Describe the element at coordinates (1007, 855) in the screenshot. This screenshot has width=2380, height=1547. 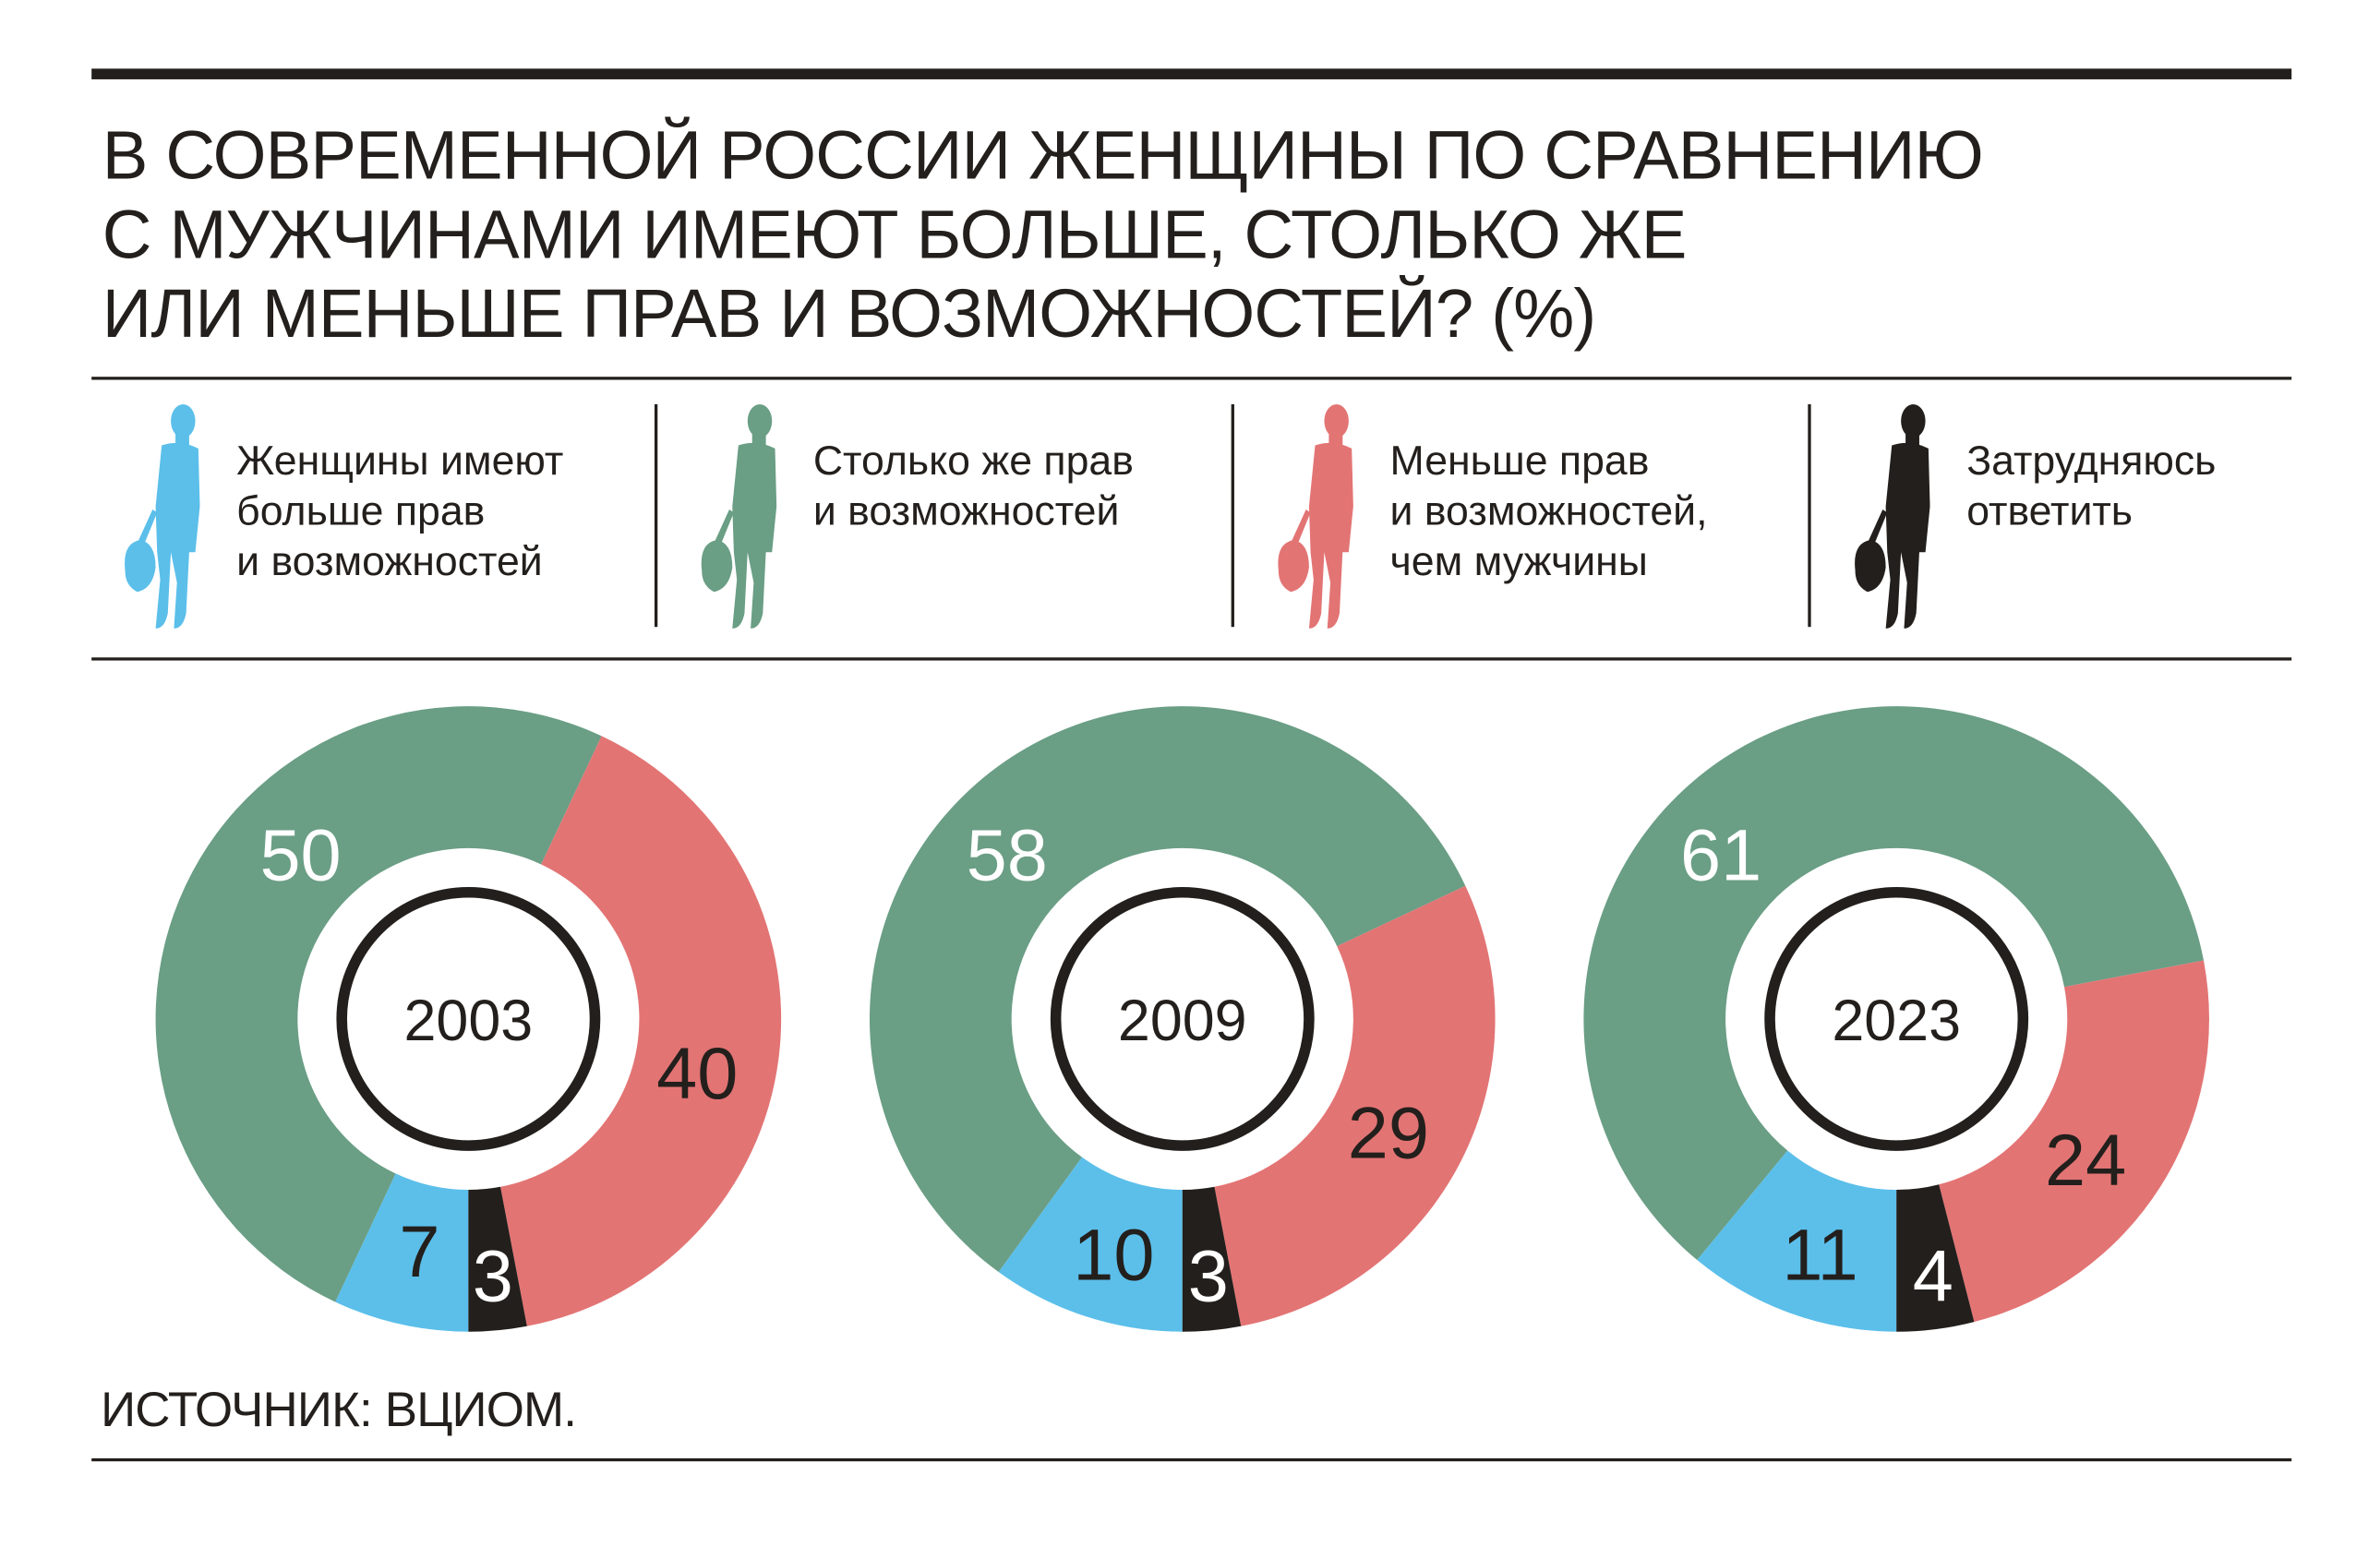
I see `data-label: 58` at that location.